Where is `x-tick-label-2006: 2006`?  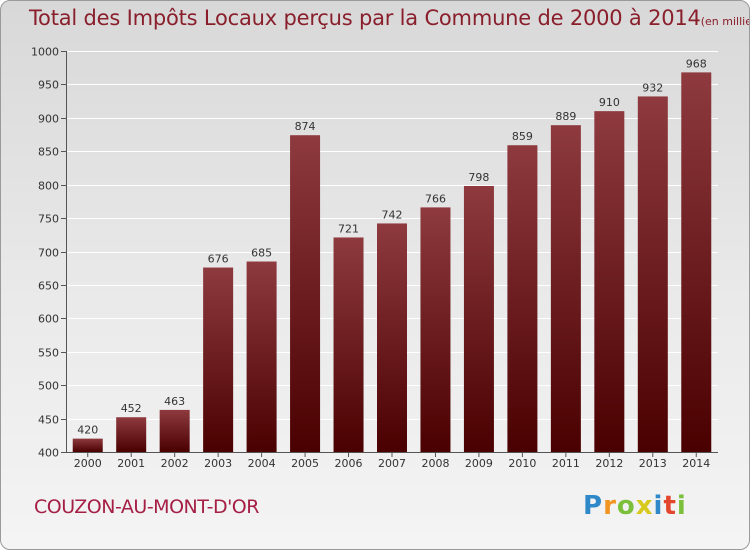 x-tick-label-2006: 2006 is located at coordinates (349, 463).